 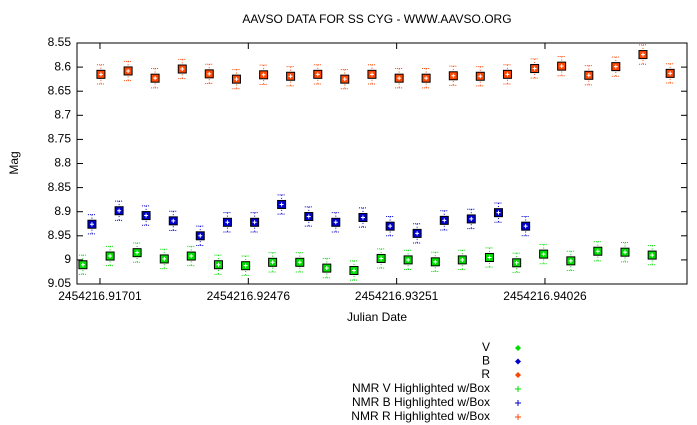 I want to click on legend-label: B, so click(x=486, y=361).